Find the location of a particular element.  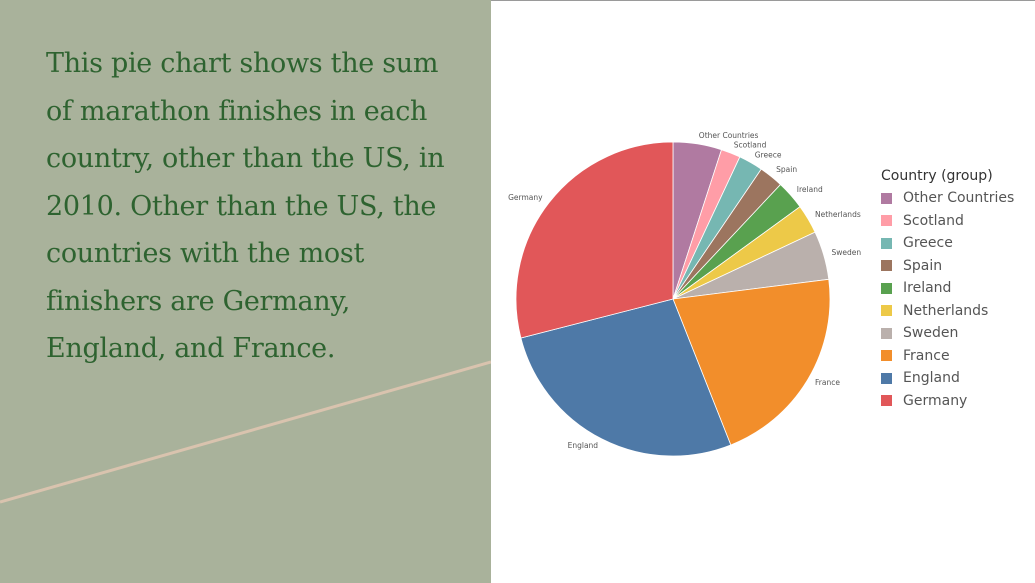

pie-slice-label: Scotland is located at coordinates (750, 145).